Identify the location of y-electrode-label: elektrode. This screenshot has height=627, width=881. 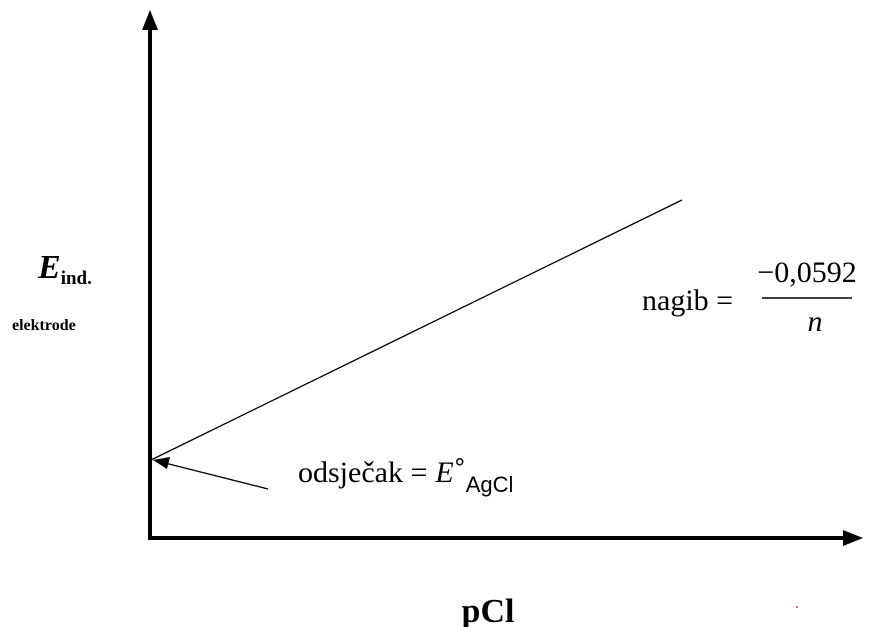
(44, 325).